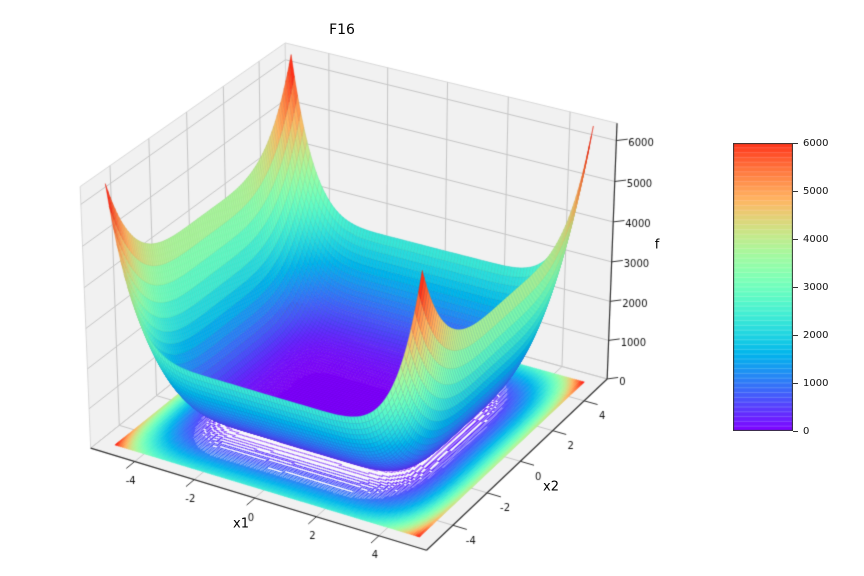  I want to click on colorbar-tick: 6000, so click(810, 143).